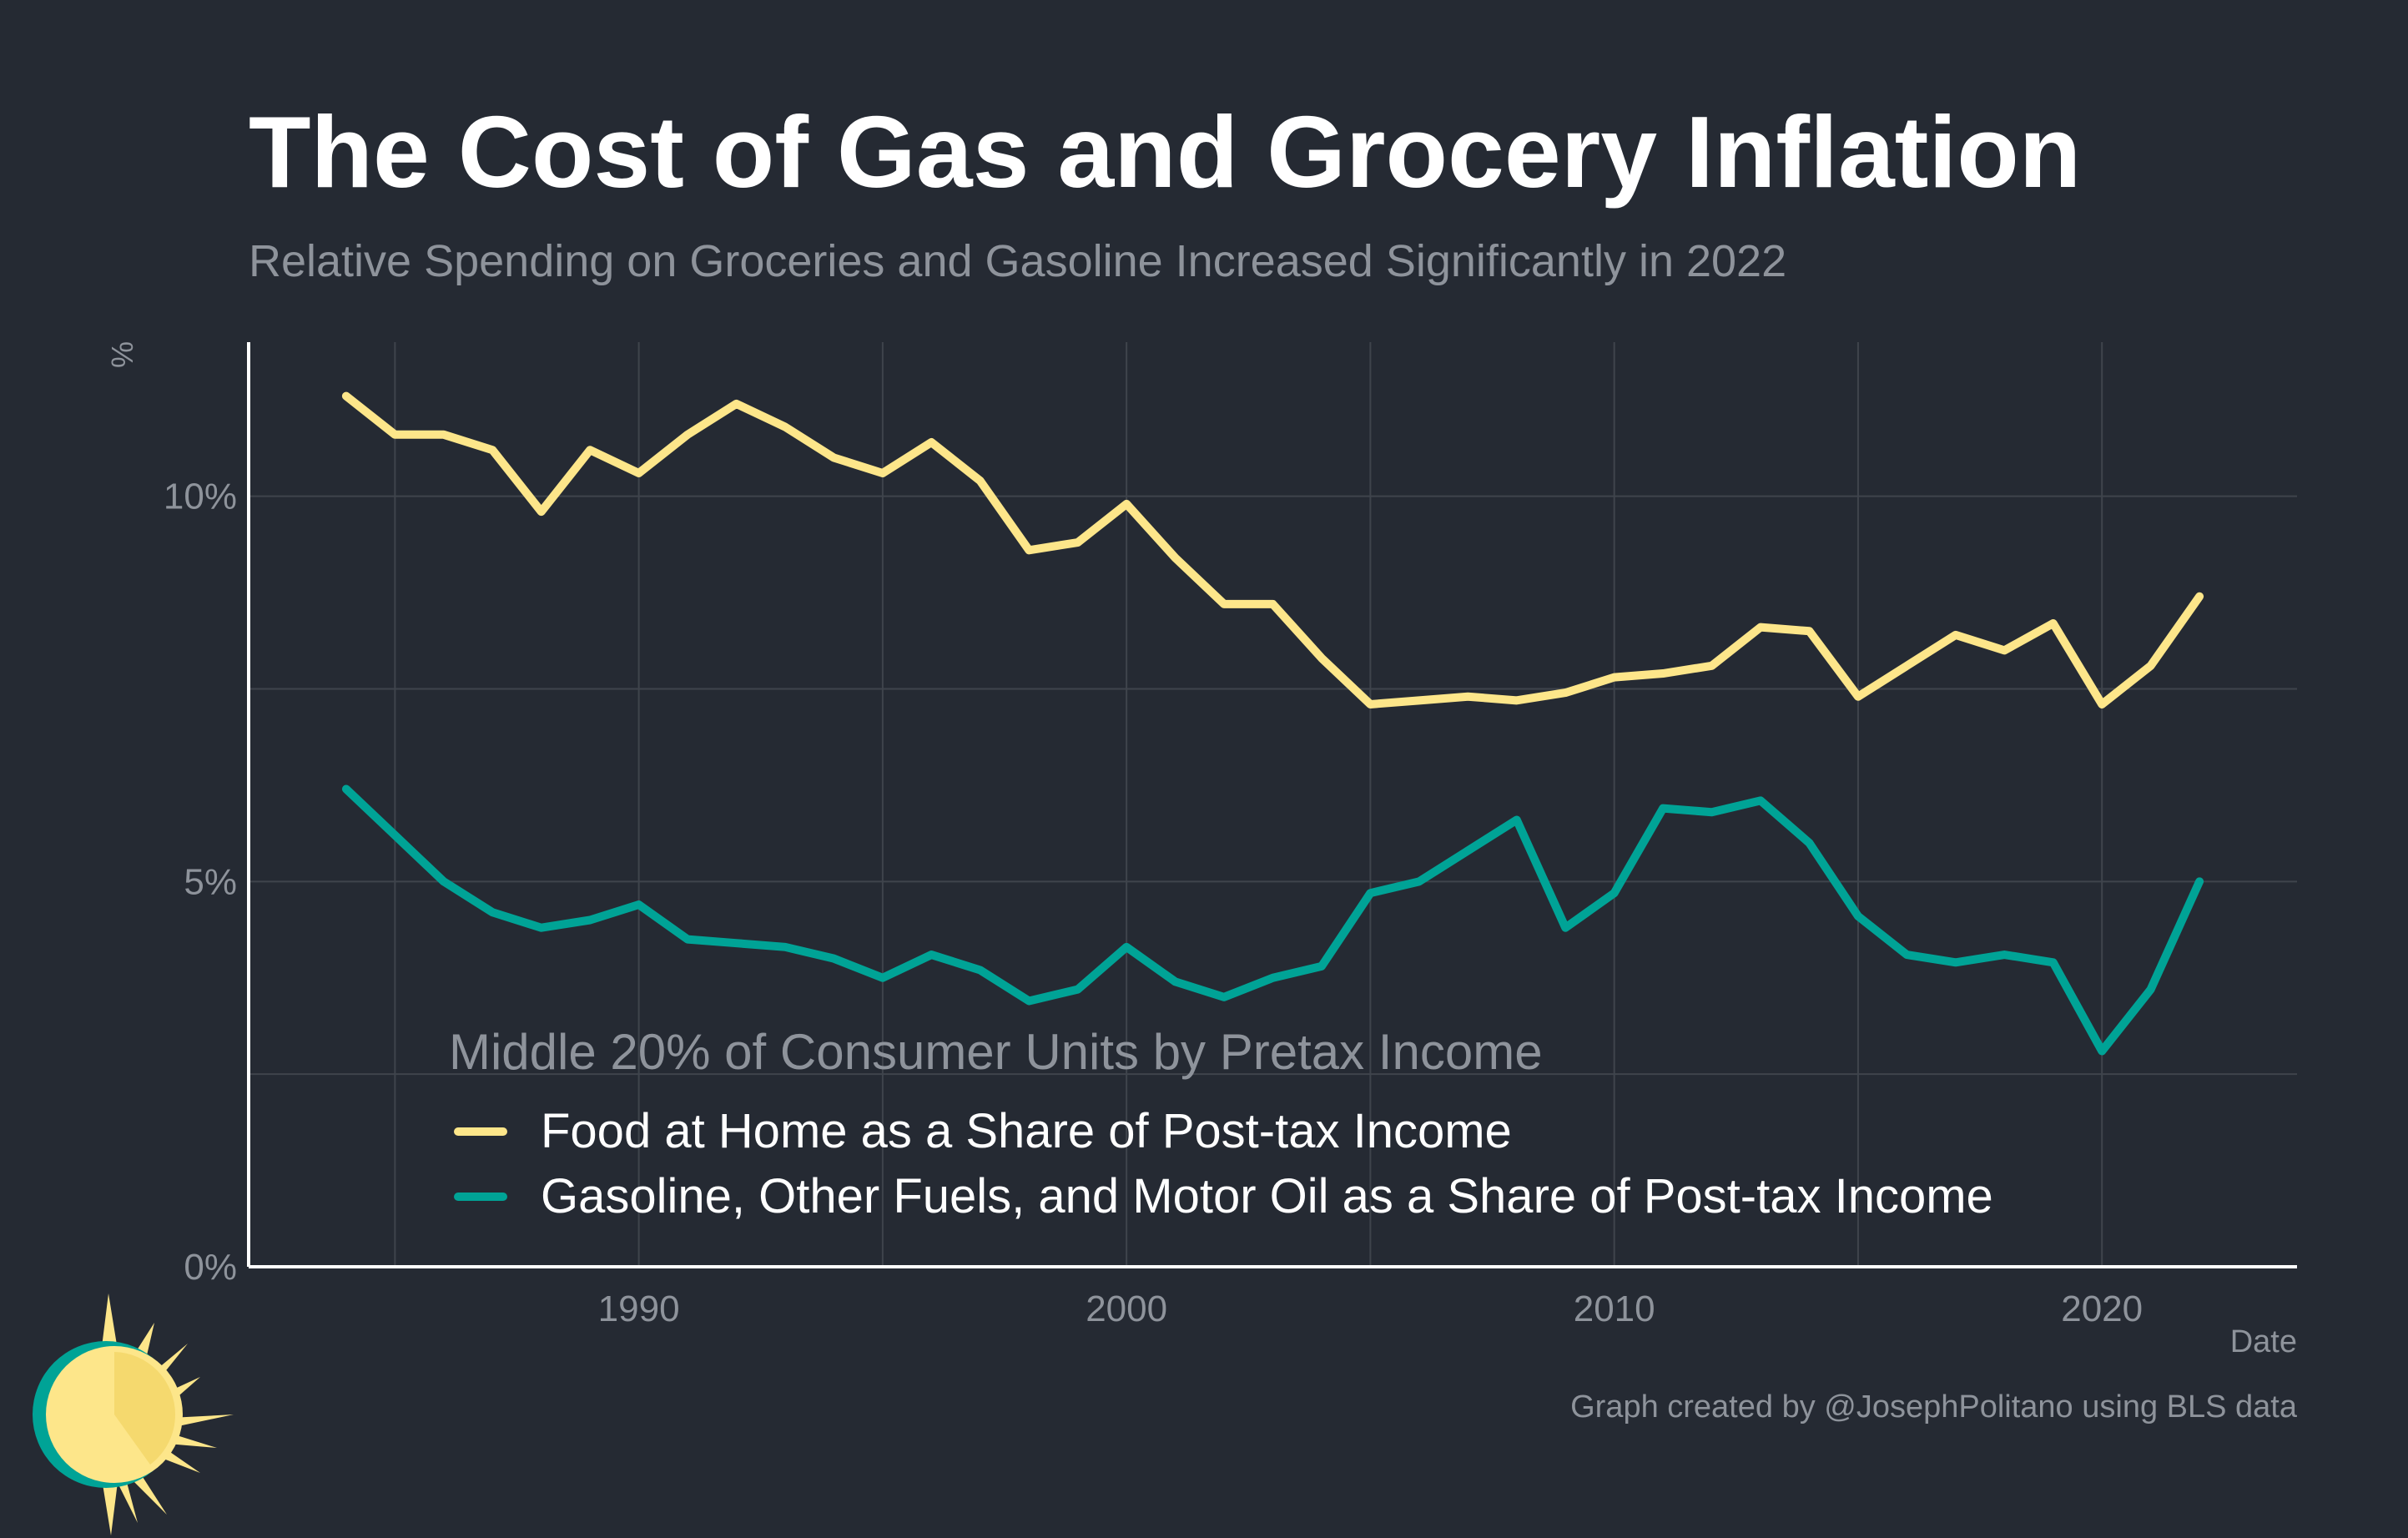  What do you see at coordinates (133, 1414) in the screenshot?
I see `sun-logo-icon` at bounding box center [133, 1414].